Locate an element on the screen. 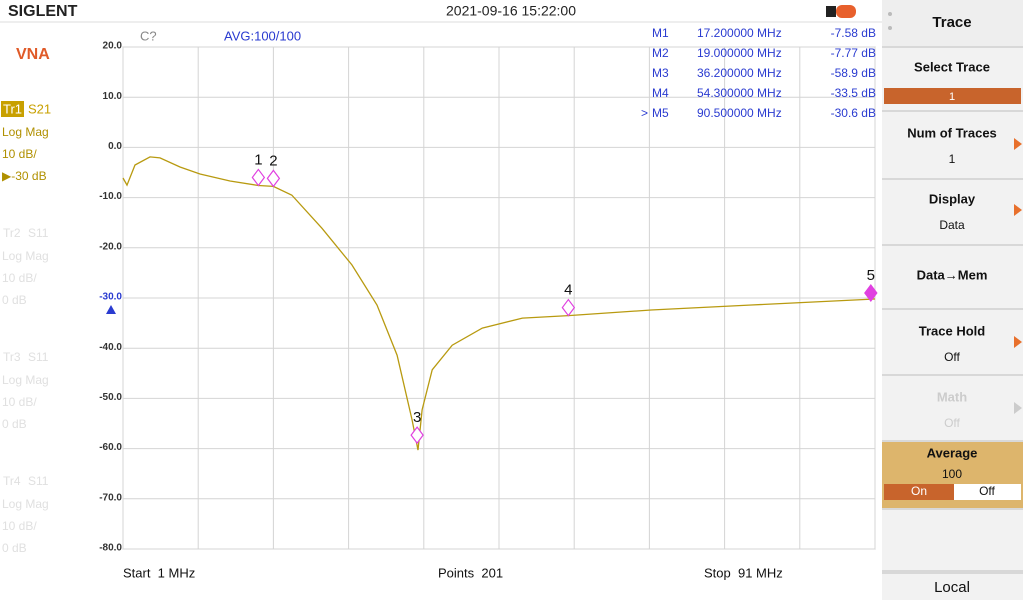 The height and width of the screenshot is (600, 1023). marker-name: M3 is located at coordinates (660, 73).